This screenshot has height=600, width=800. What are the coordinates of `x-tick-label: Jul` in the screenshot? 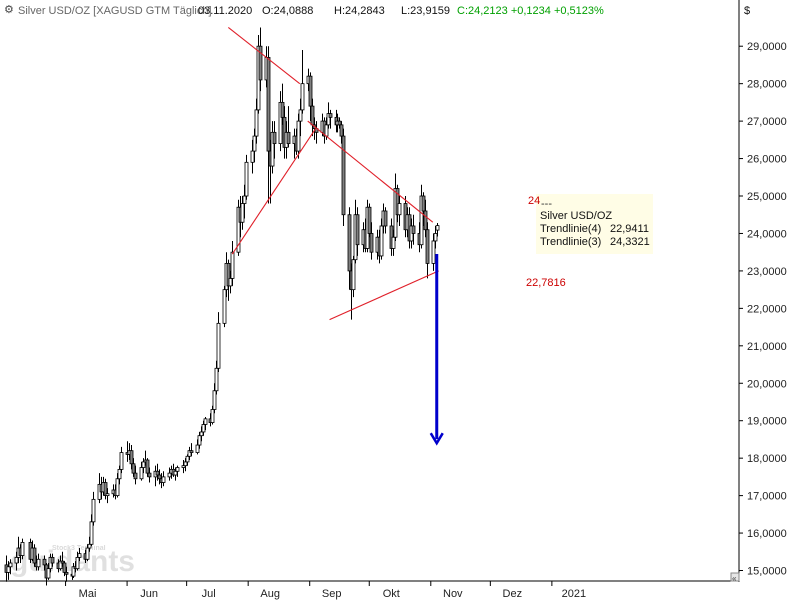 It's located at (209, 594).